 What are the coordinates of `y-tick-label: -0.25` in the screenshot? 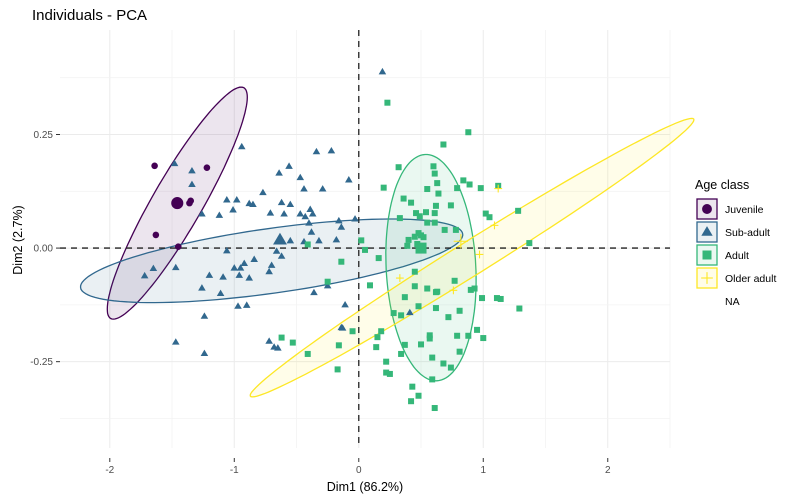 It's located at (41, 362).